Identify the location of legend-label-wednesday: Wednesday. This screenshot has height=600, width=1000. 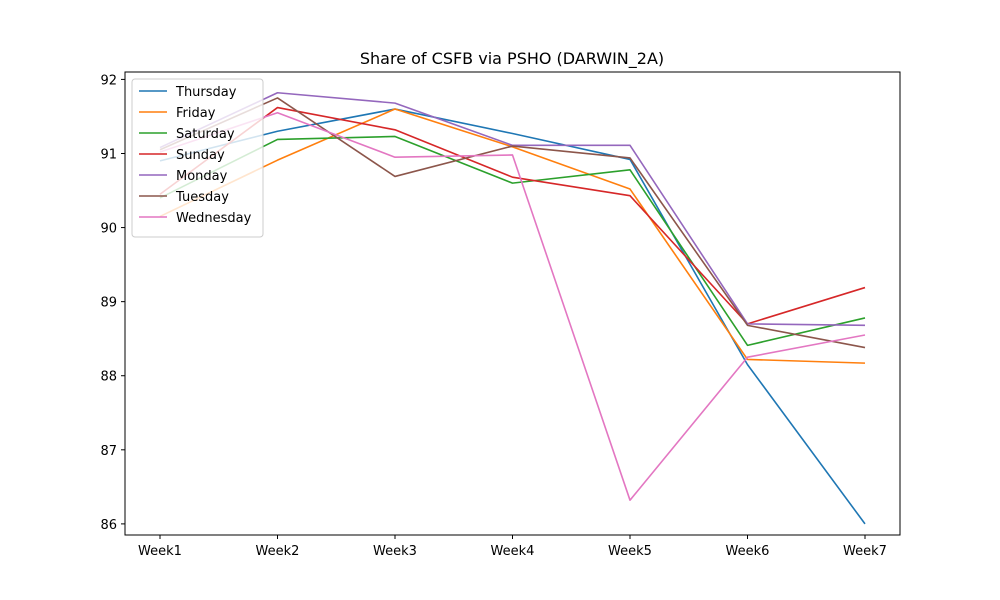
(214, 218).